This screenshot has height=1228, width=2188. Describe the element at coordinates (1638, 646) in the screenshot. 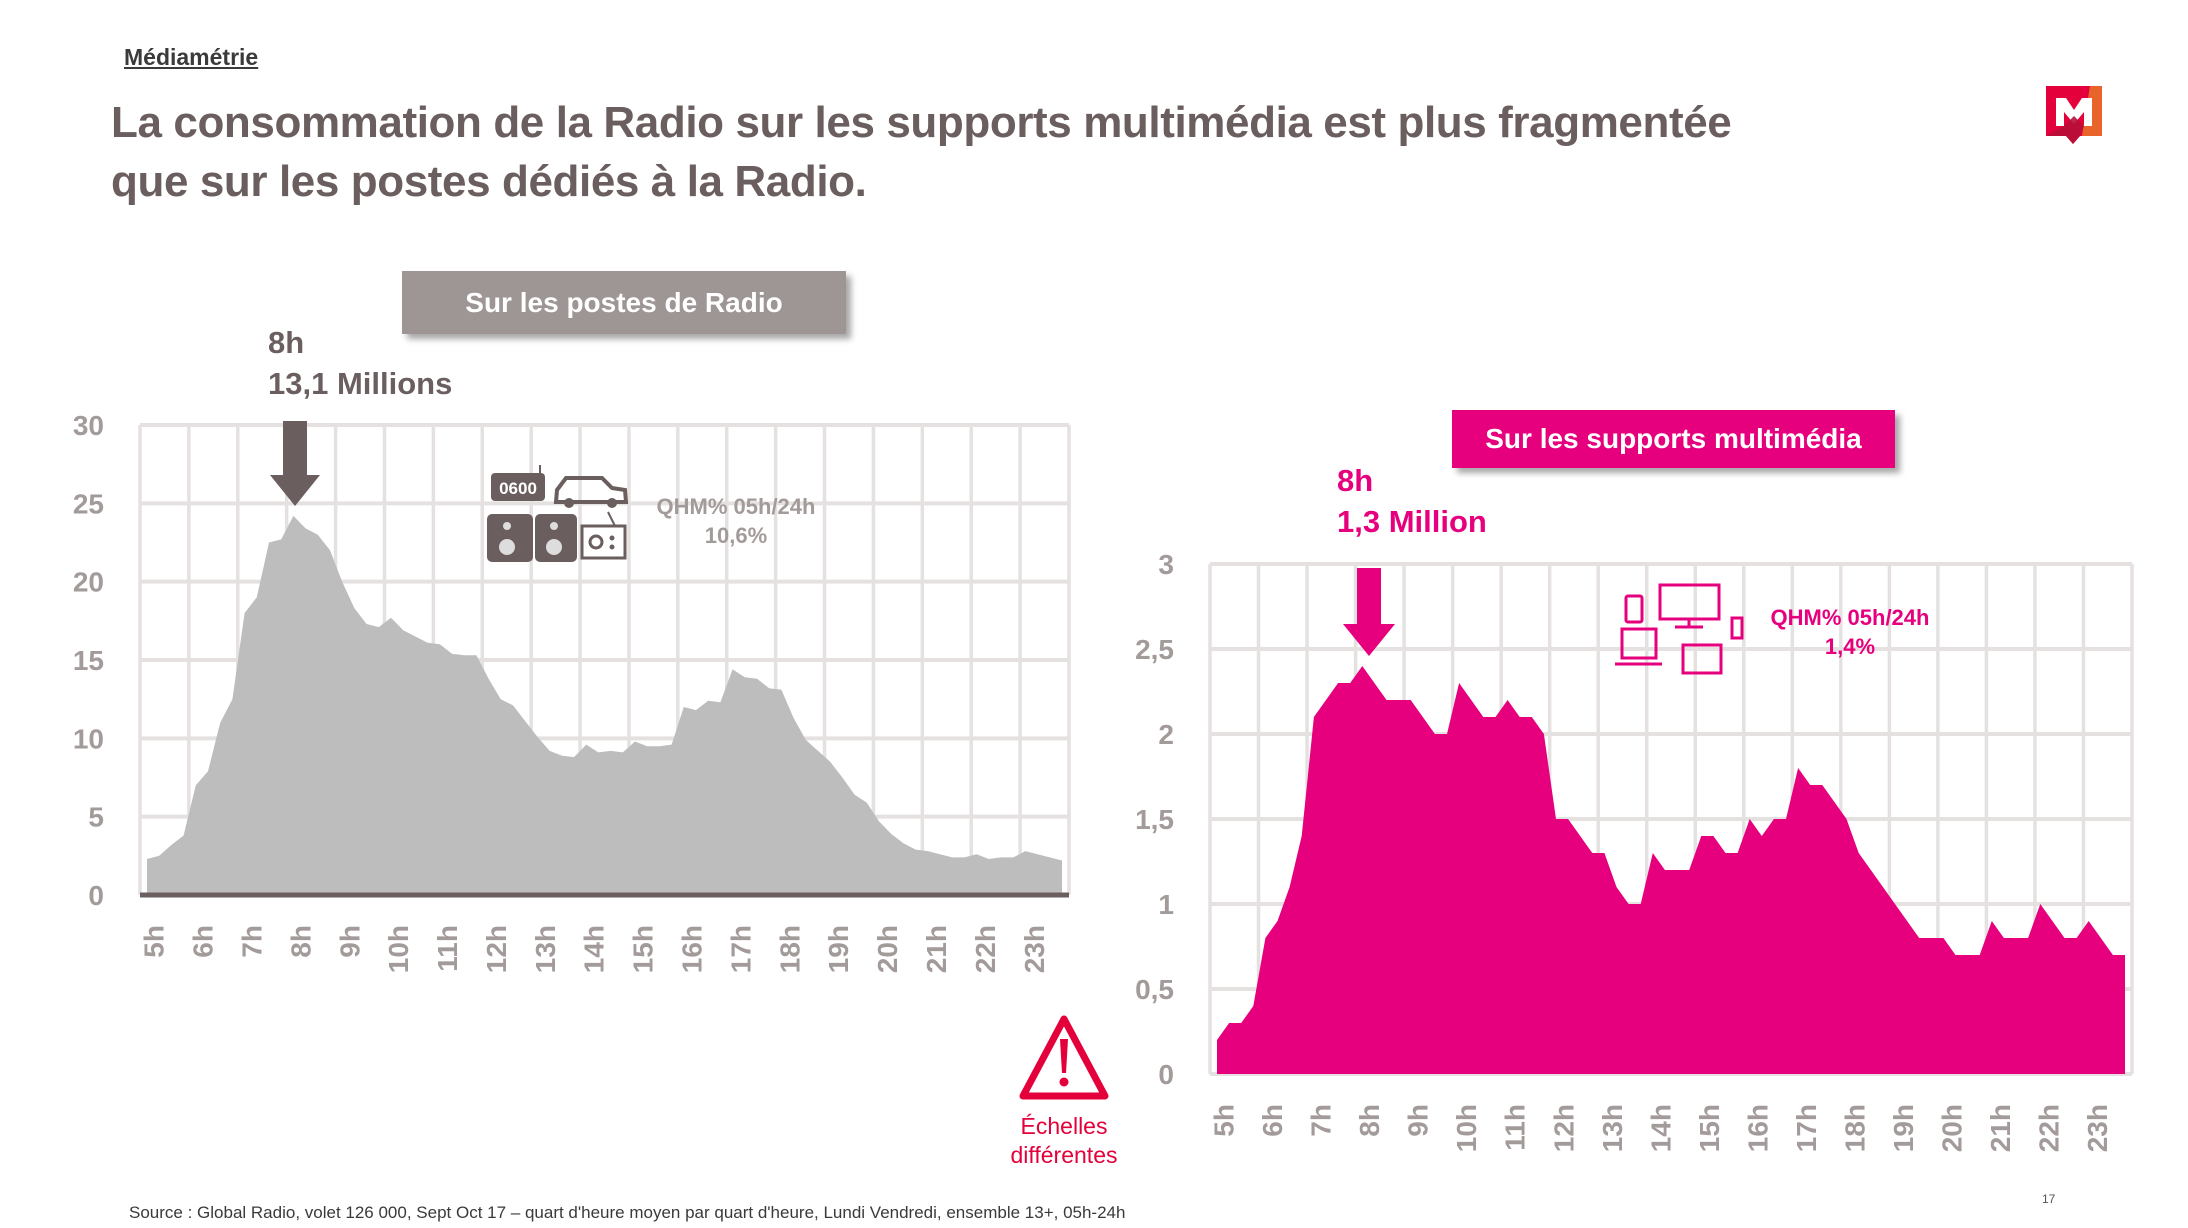

I see `laptop-icon` at that location.